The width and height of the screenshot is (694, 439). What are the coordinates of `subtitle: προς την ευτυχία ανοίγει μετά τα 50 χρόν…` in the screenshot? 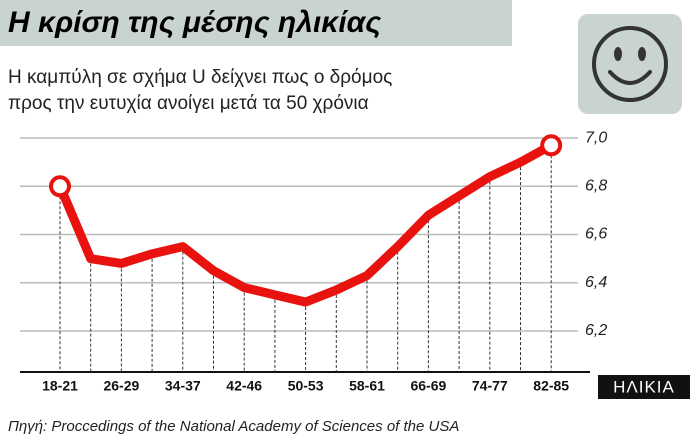 It's located at (188, 103).